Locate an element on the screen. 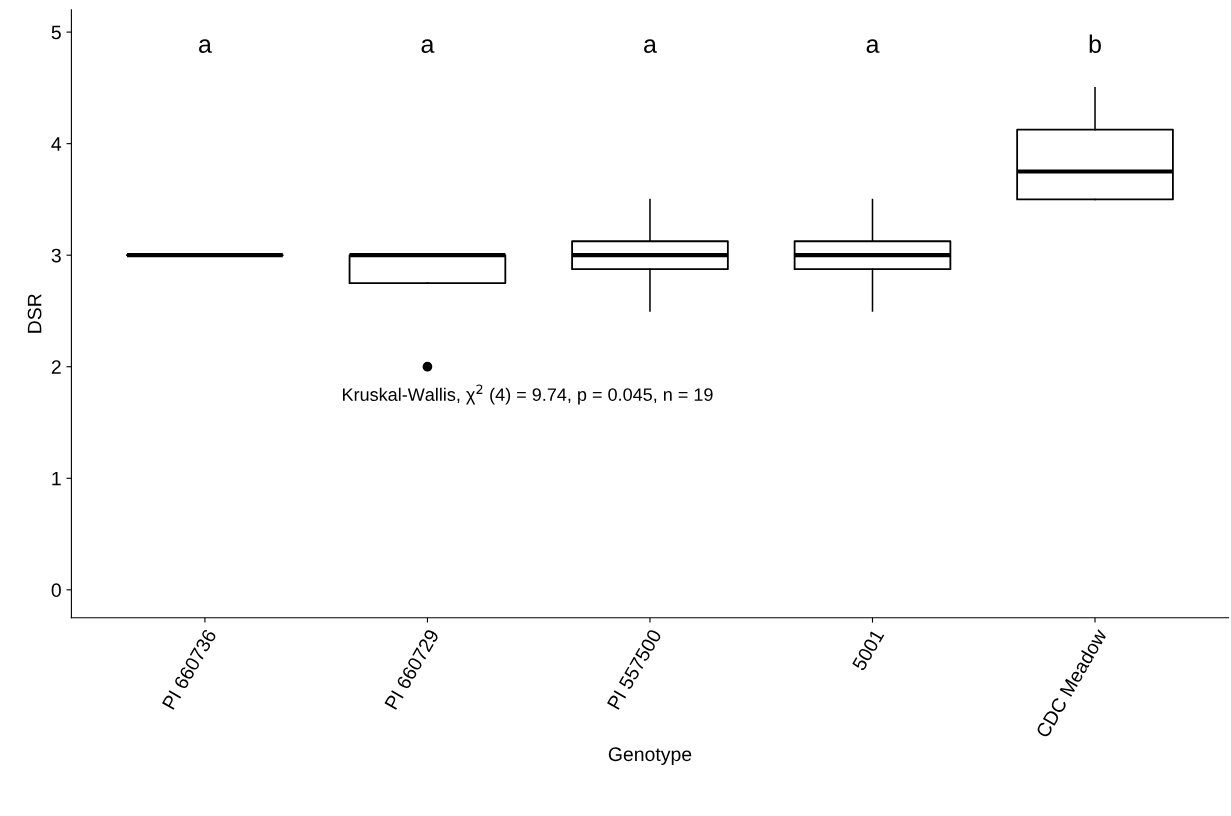 The width and height of the screenshot is (1231, 816). y-tick-label: 0 is located at coordinates (56, 590).